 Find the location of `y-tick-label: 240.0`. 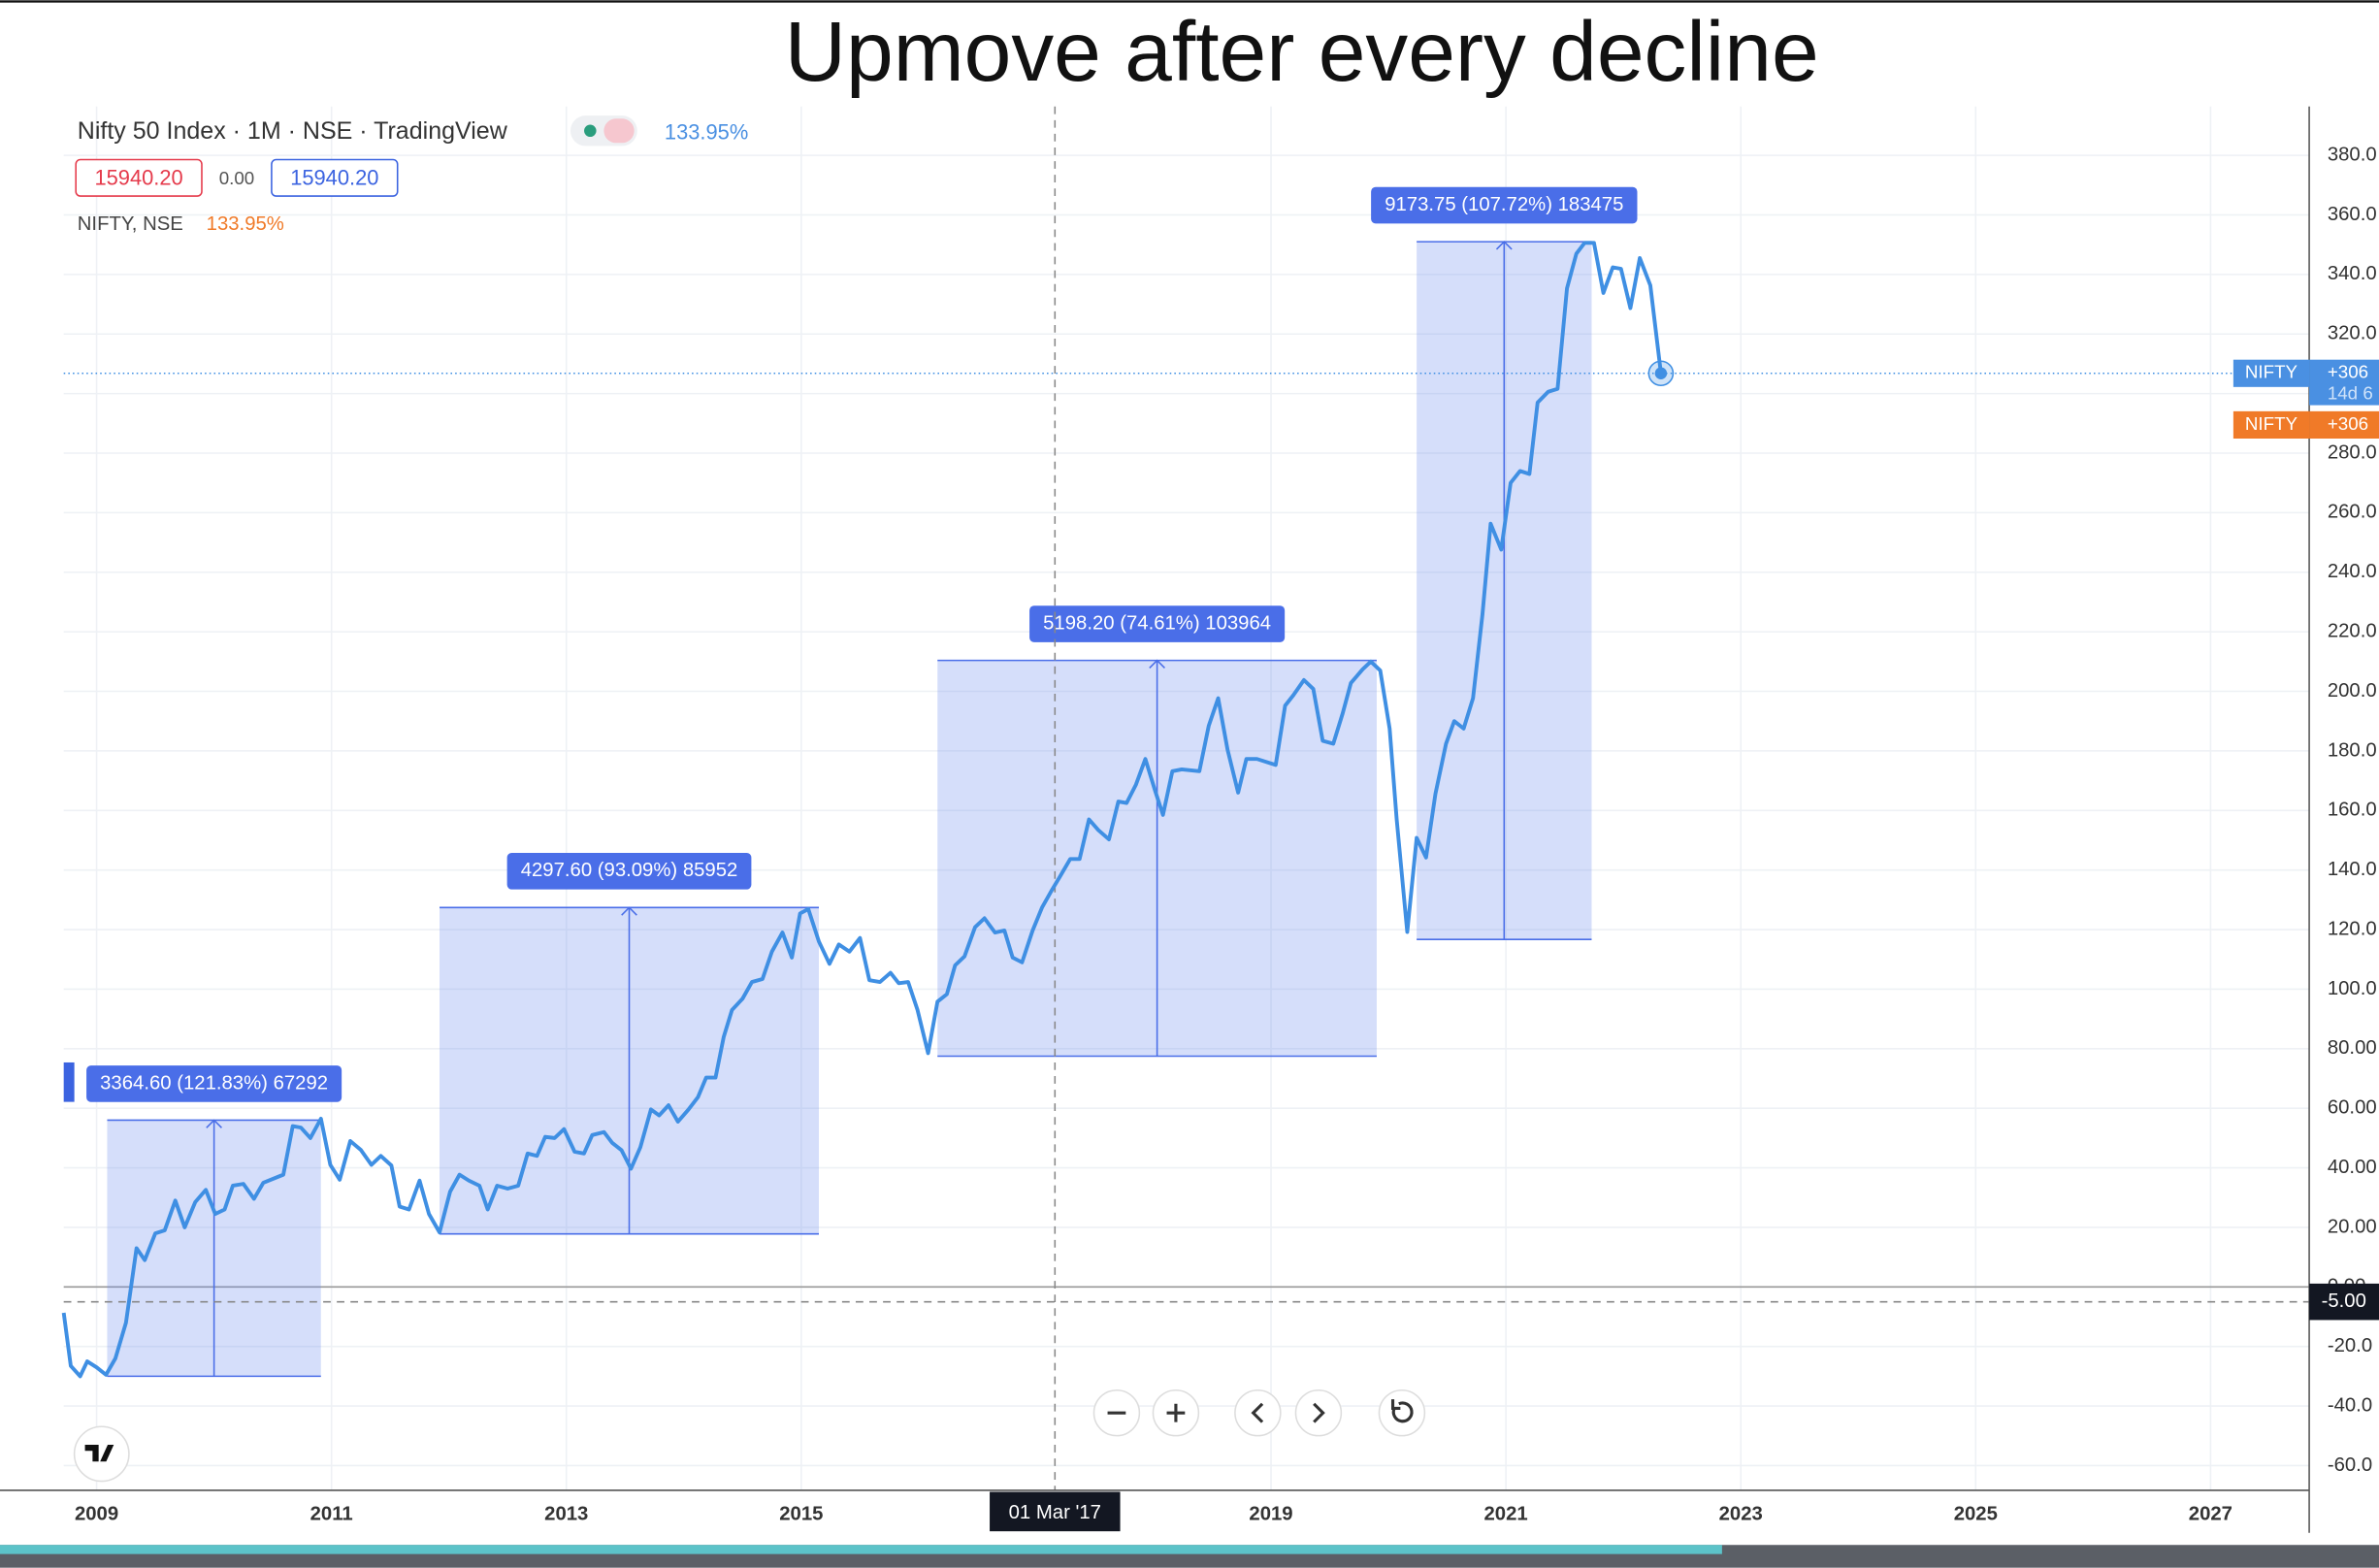

y-tick-label: 240.0 is located at coordinates (2352, 571).